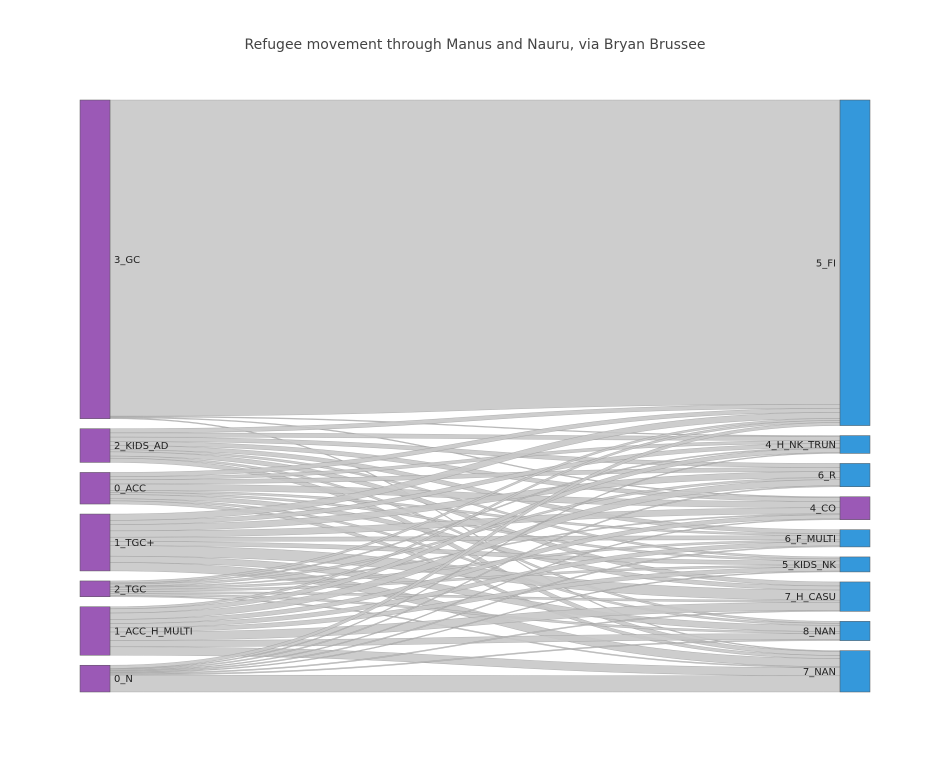 The image size is (950, 772). What do you see at coordinates (130, 589) in the screenshot?
I see `sankey-node-label-2_TGC: 2_TGC` at bounding box center [130, 589].